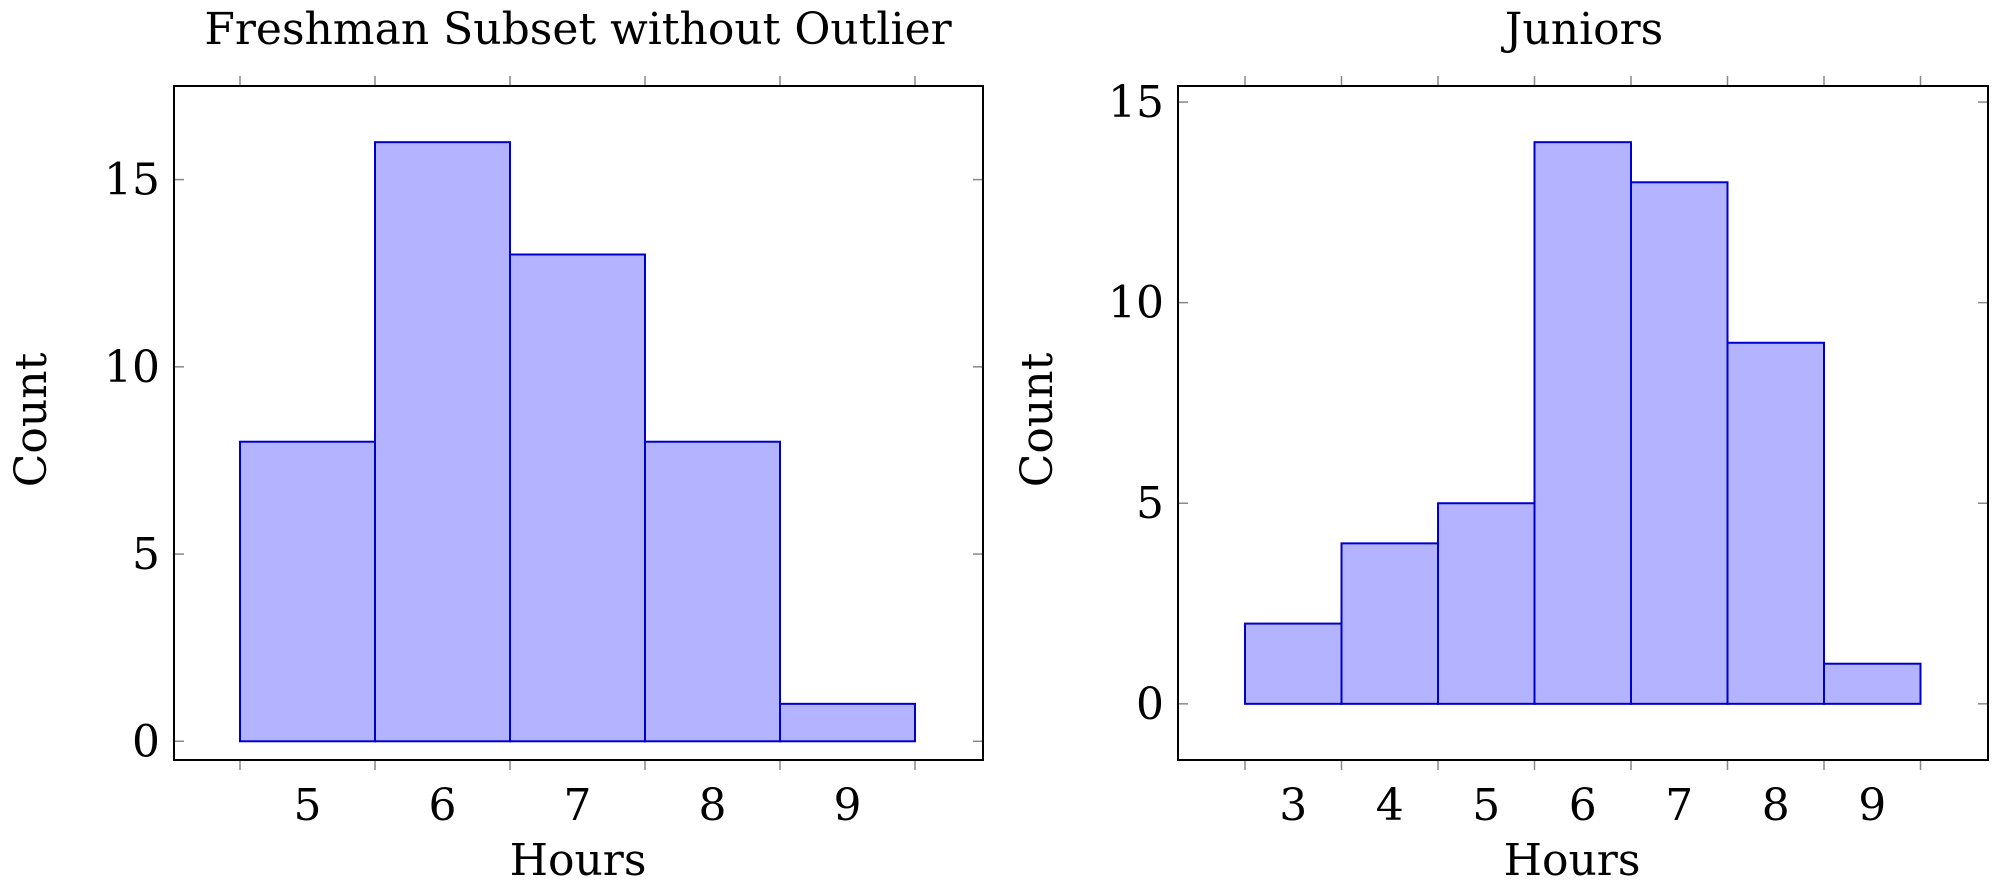 This screenshot has height=893, width=2000. I want to click on x-tick-label: 3, so click(1293, 805).